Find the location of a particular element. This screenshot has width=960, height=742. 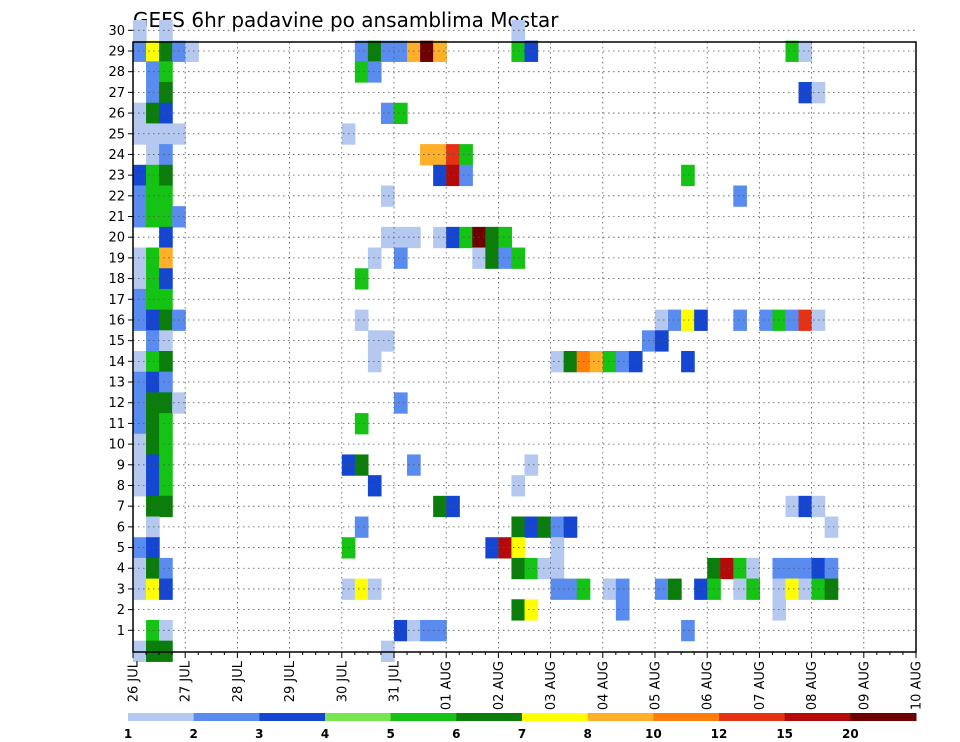

x-tick-label: 07 AUG is located at coordinates (760, 685).